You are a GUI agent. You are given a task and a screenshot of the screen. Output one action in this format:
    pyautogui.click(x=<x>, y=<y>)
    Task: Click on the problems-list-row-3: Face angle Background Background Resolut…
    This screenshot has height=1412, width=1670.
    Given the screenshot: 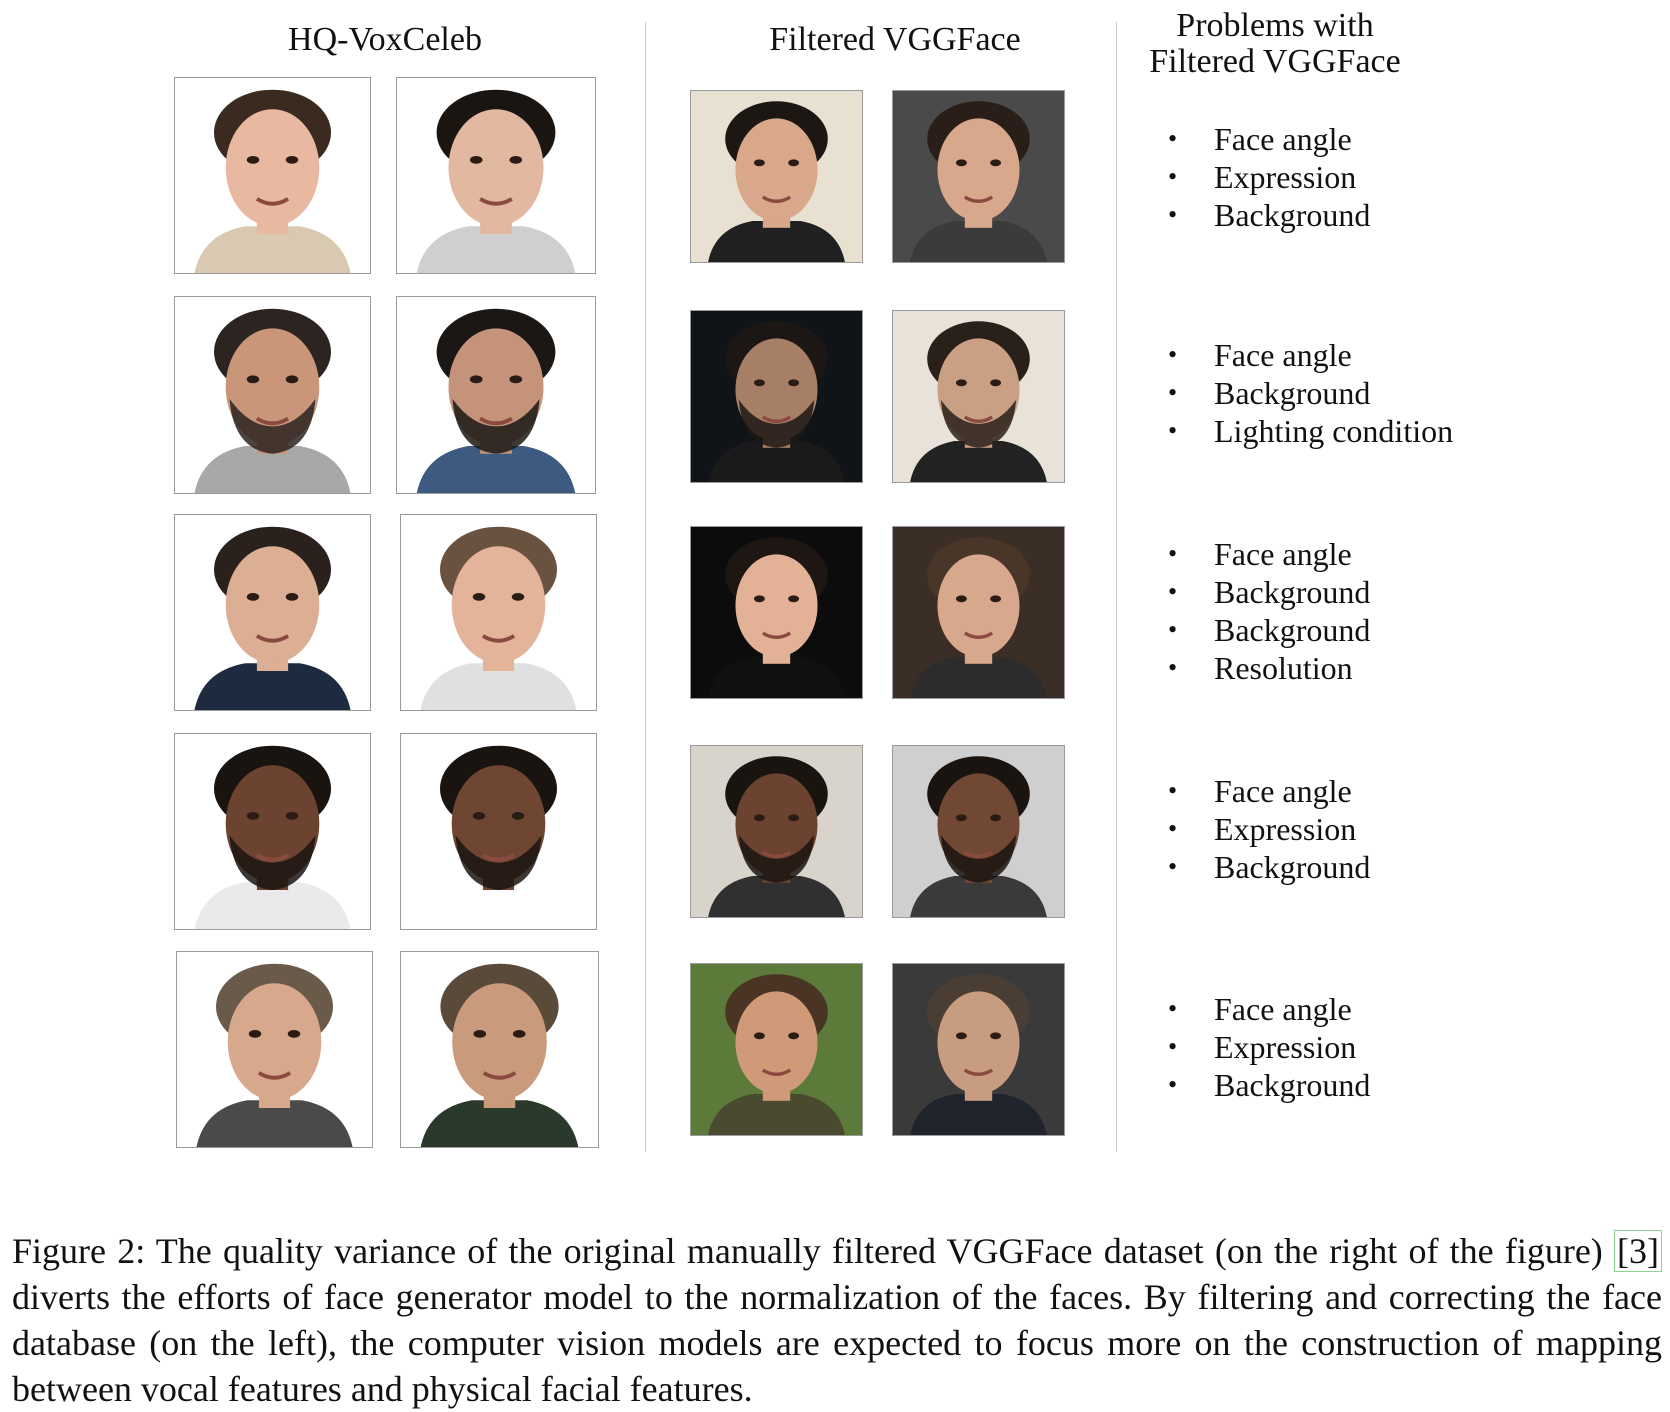 What is the action you would take?
    pyautogui.click(x=1269, y=611)
    